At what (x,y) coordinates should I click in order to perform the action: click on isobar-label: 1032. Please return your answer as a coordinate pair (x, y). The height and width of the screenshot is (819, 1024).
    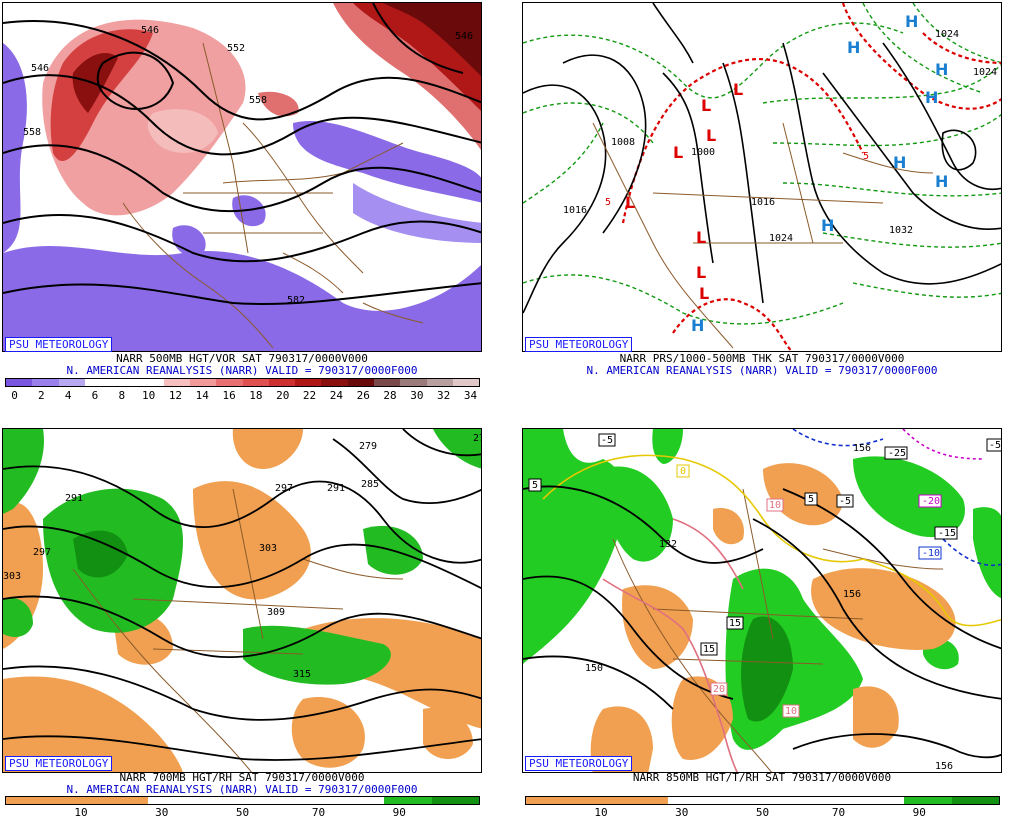
    Looking at the image, I should click on (901, 230).